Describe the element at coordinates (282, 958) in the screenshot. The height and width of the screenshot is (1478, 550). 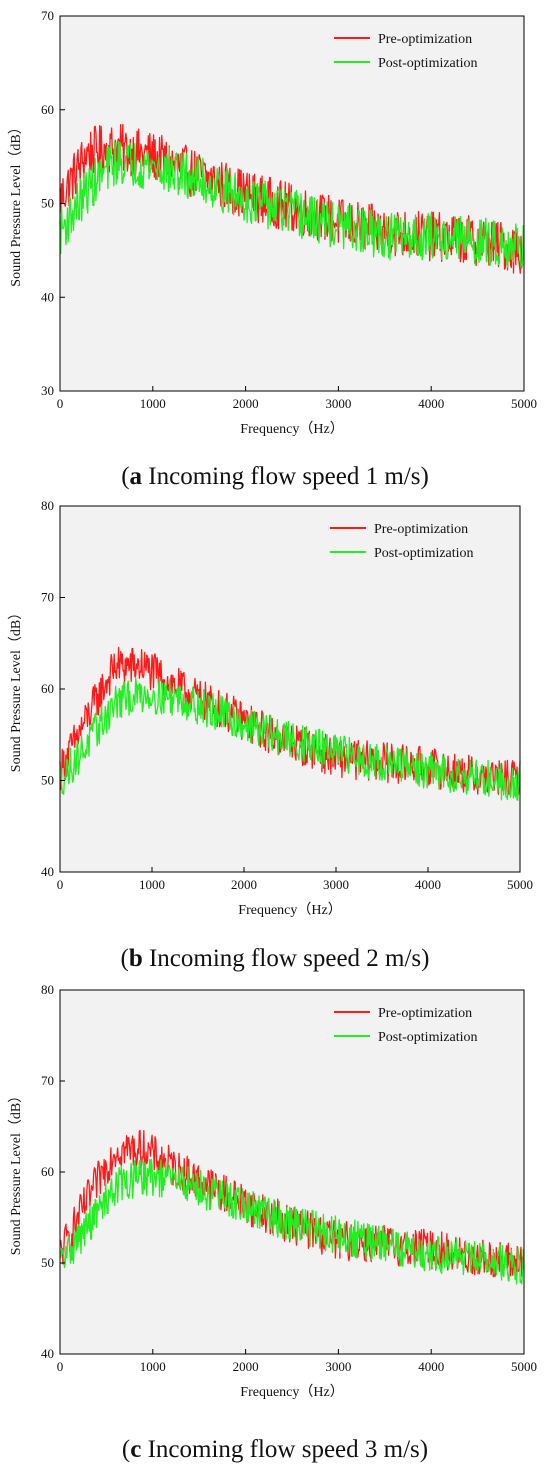
I see `caption-b-text: Incoming flow speed 2 m/s` at that location.